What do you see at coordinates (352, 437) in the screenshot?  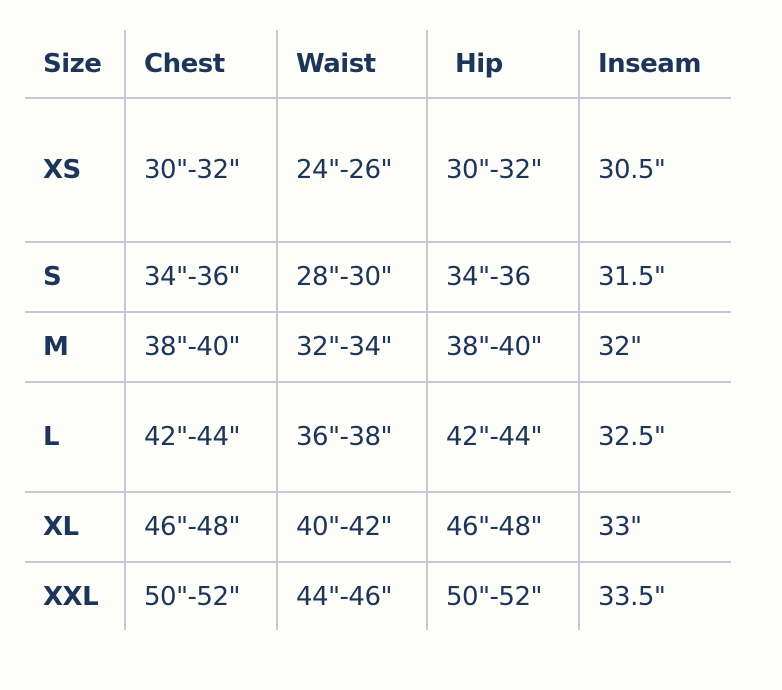 I see `cell-waist: 36"-38"` at bounding box center [352, 437].